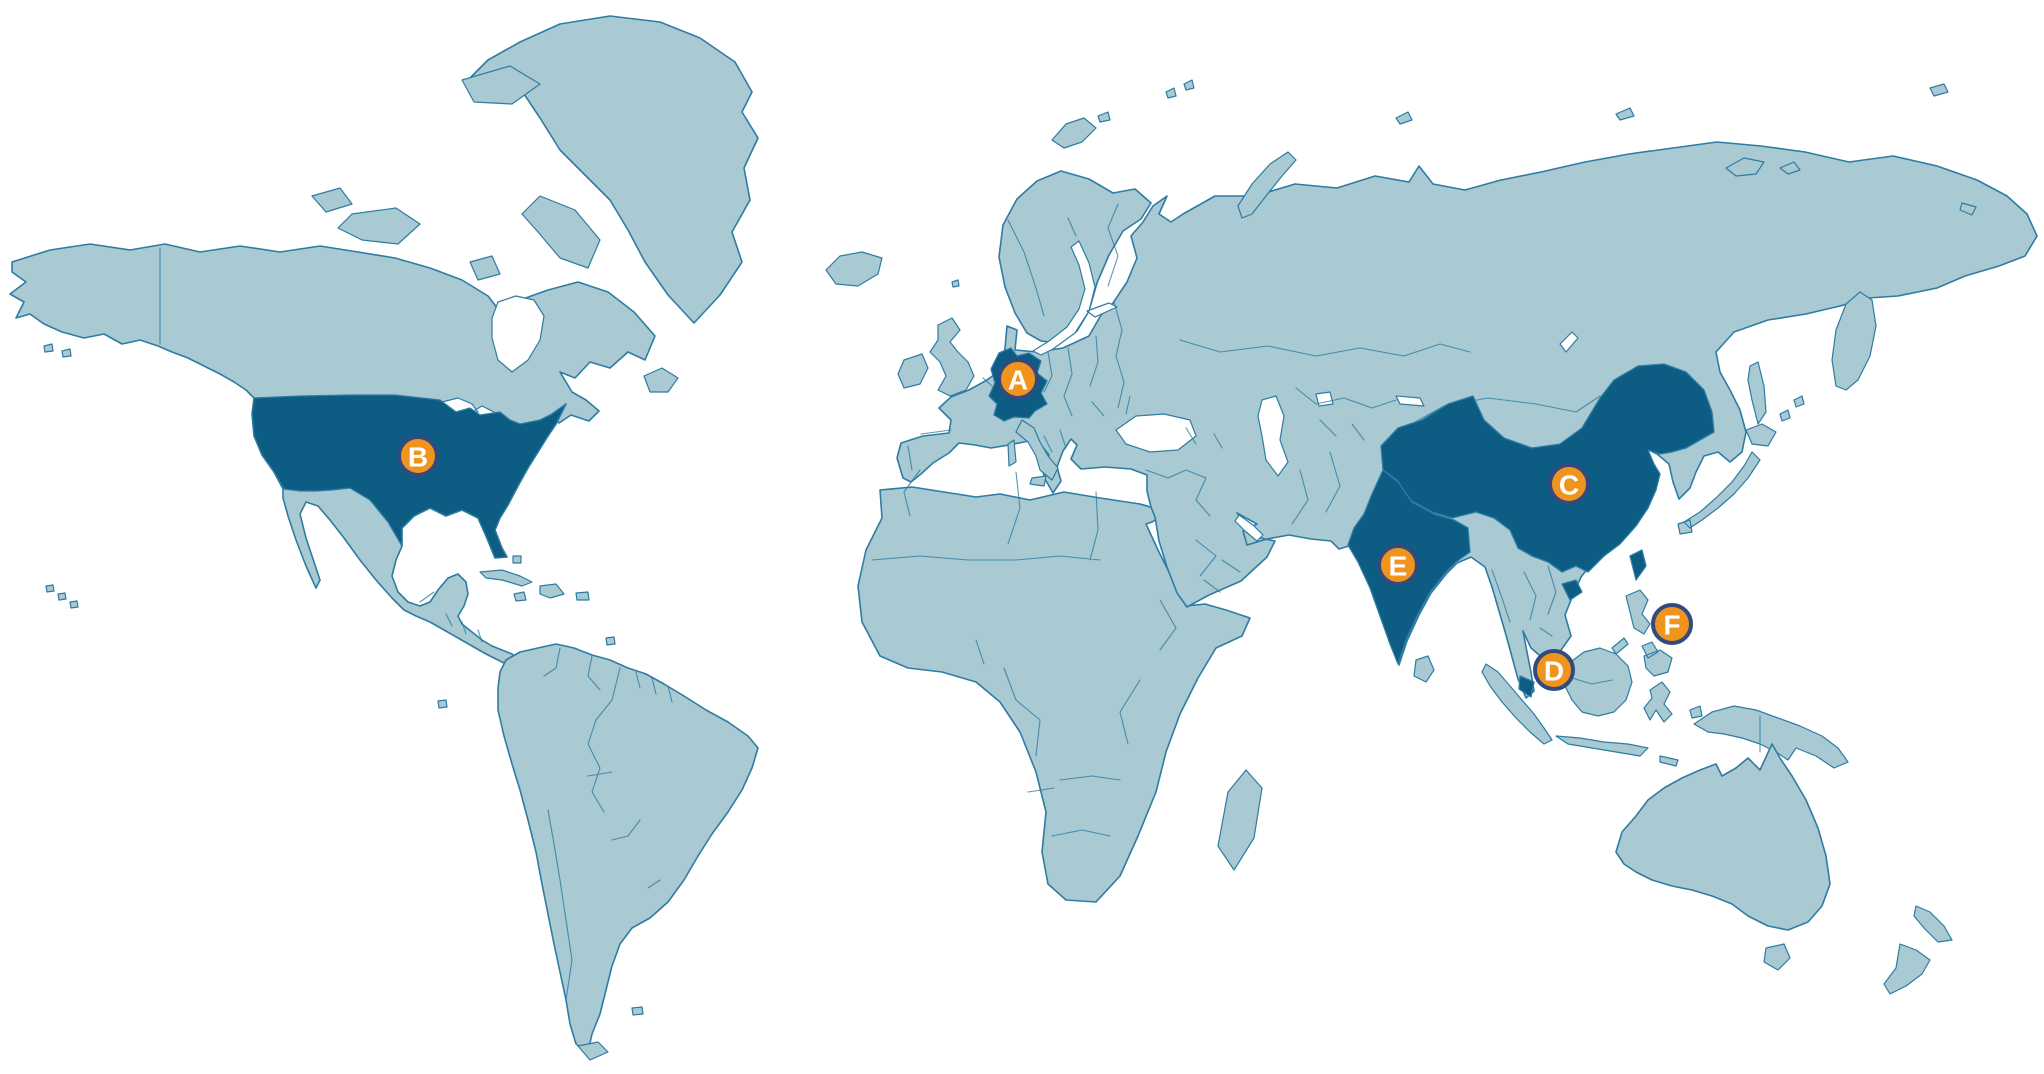  I want to click on marker-c-circle, so click(1569, 484).